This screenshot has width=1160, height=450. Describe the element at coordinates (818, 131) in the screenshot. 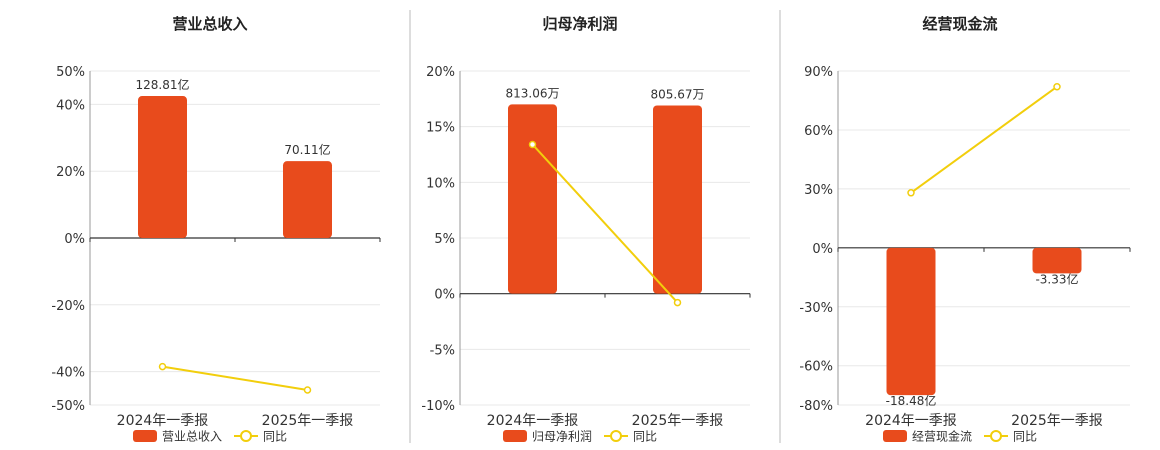

I see `y-tick-label: 60%` at that location.